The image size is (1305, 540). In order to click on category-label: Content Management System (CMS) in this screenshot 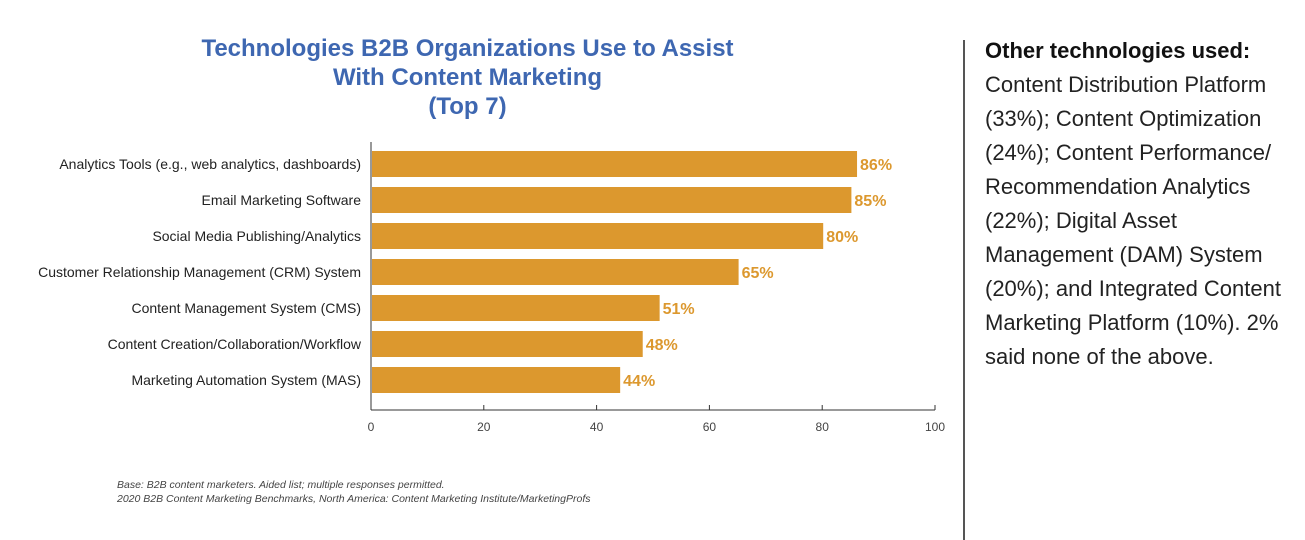, I will do `click(246, 308)`.